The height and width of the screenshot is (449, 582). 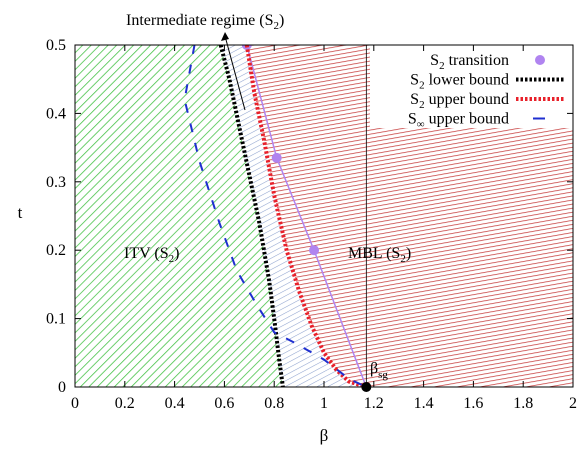 What do you see at coordinates (62, 387) in the screenshot?
I see `y-tick-label-0: 0` at bounding box center [62, 387].